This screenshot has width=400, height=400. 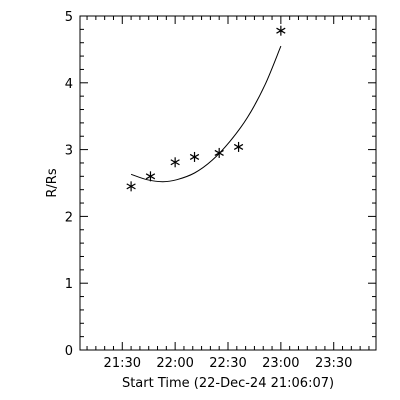 What do you see at coordinates (69, 284) in the screenshot?
I see `y-tick-label: 1` at bounding box center [69, 284].